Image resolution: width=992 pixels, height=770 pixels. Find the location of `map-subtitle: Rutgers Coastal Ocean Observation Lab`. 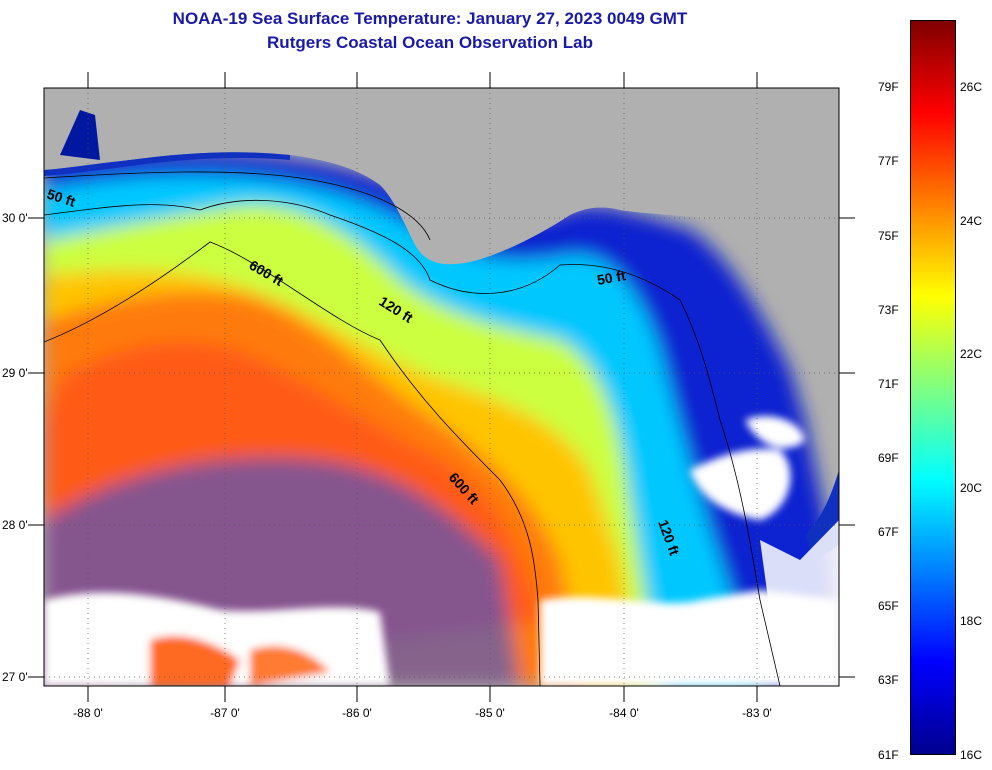

map-subtitle: Rutgers Coastal Ocean Observation Lab is located at coordinates (430, 42).